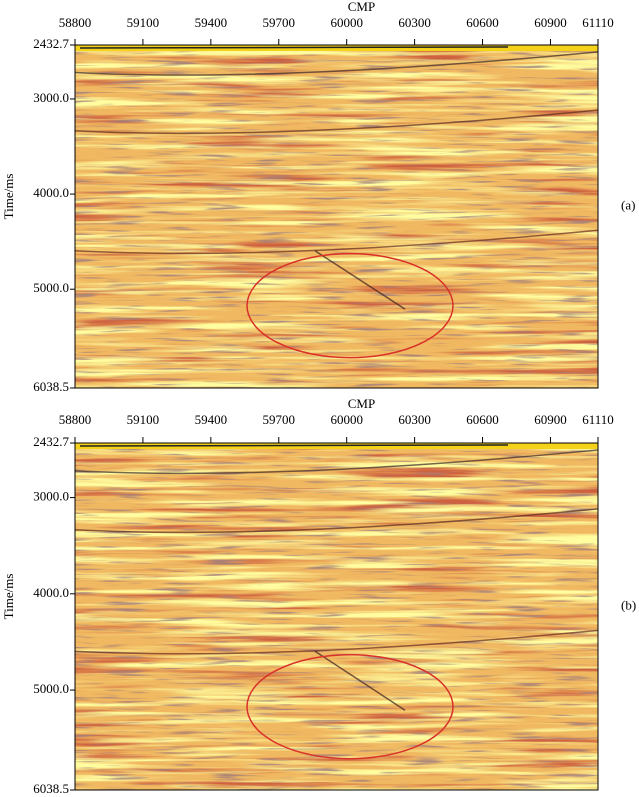  What do you see at coordinates (628, 604) in the screenshot?
I see `panel-label: (b)` at bounding box center [628, 604].